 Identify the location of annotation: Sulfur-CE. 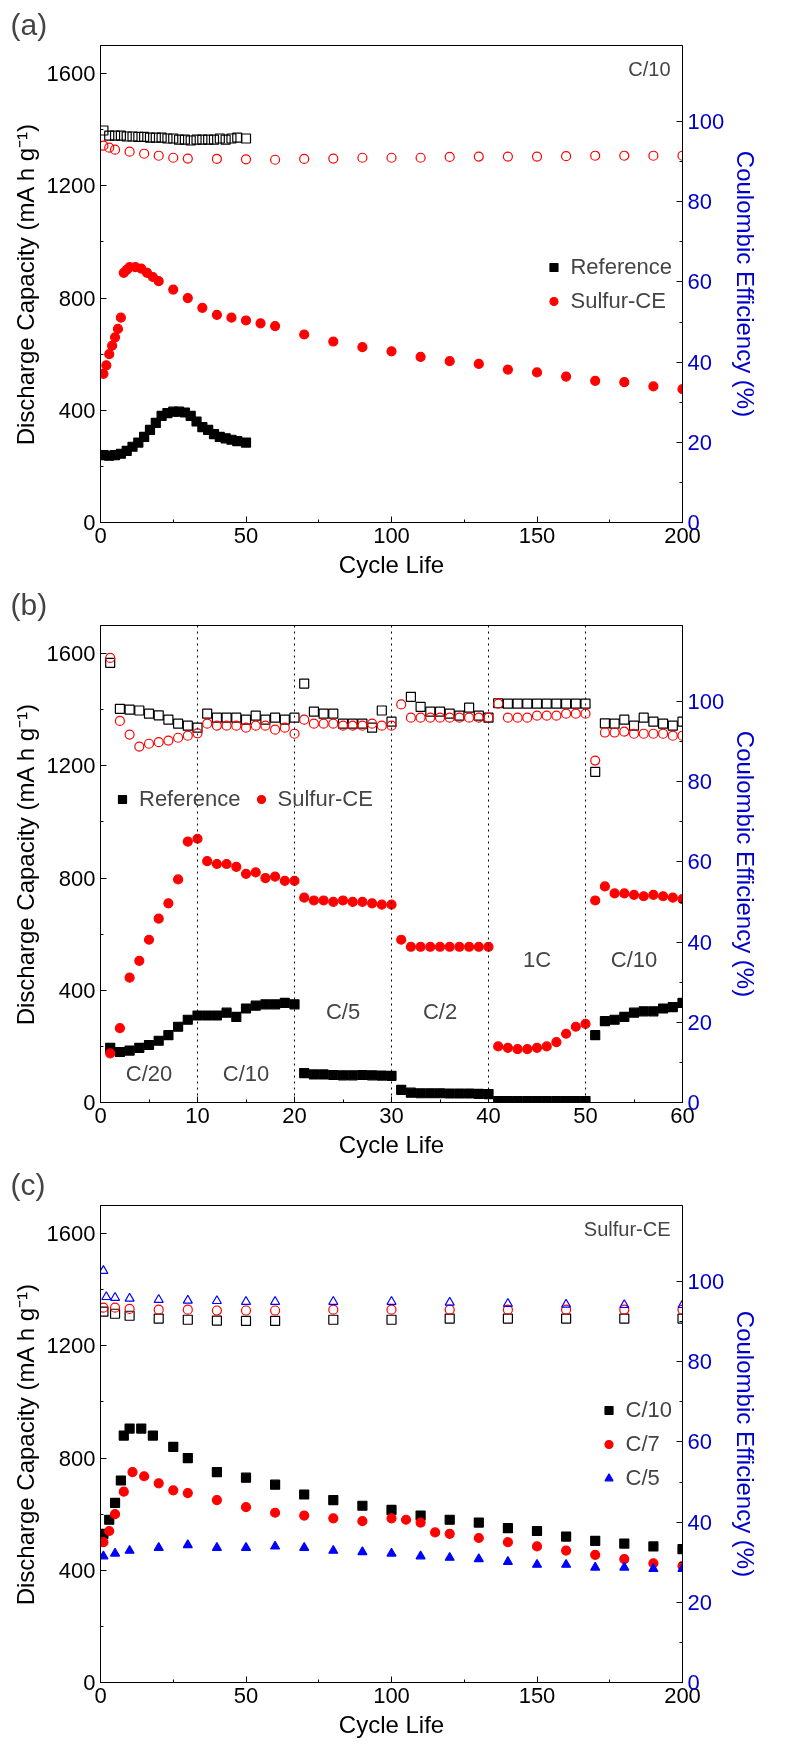
(627, 1228).